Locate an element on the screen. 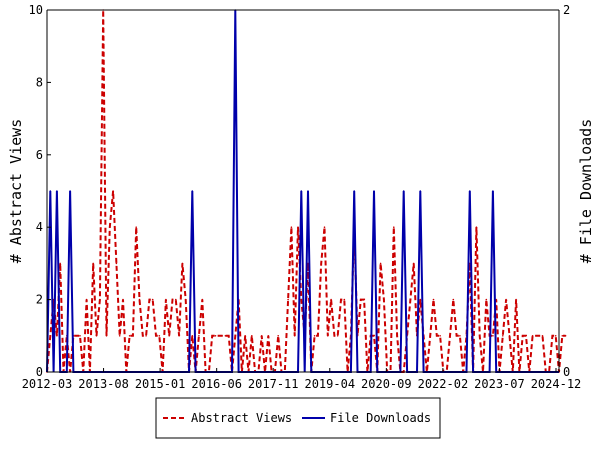 The width and height of the screenshot is (600, 450). left-y-tick-label: 0 is located at coordinates (39, 372).